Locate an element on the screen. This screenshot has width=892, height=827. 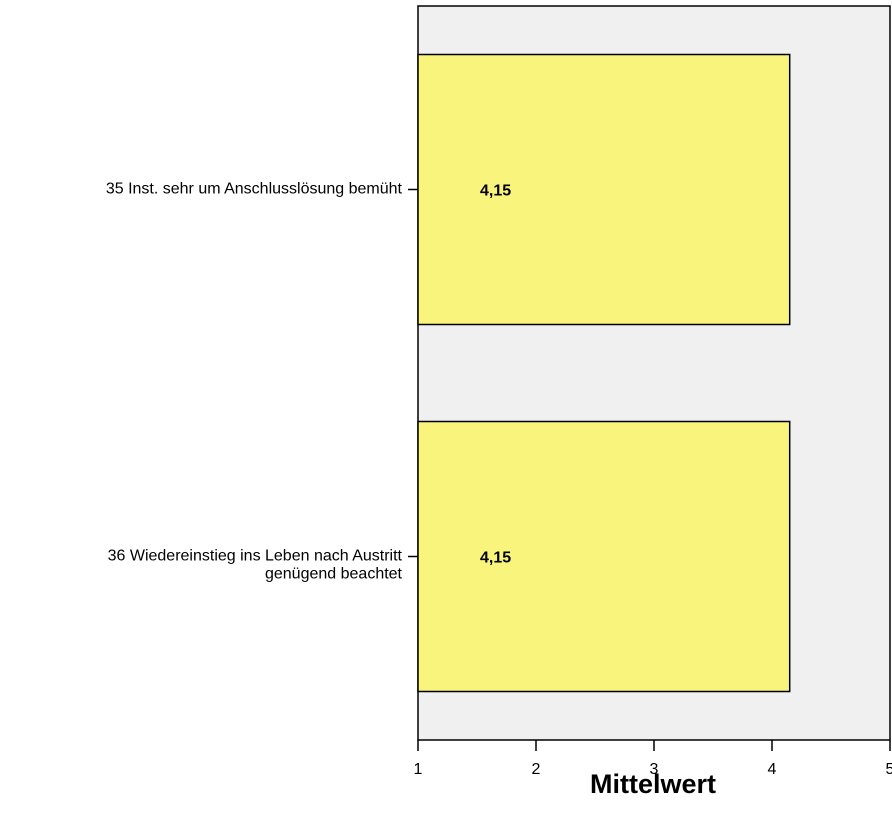
x-tick-label: 3 is located at coordinates (654, 769).